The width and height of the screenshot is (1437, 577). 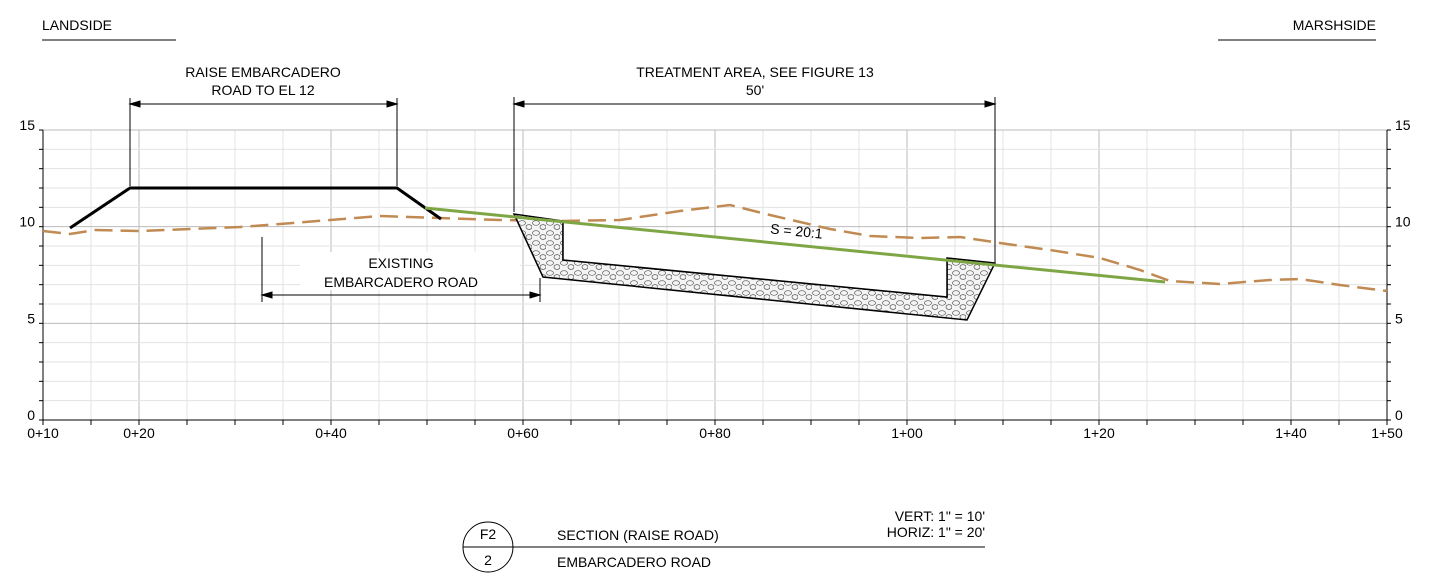 I want to click on dim-label: ROAD TO EL 12, so click(x=262, y=90).